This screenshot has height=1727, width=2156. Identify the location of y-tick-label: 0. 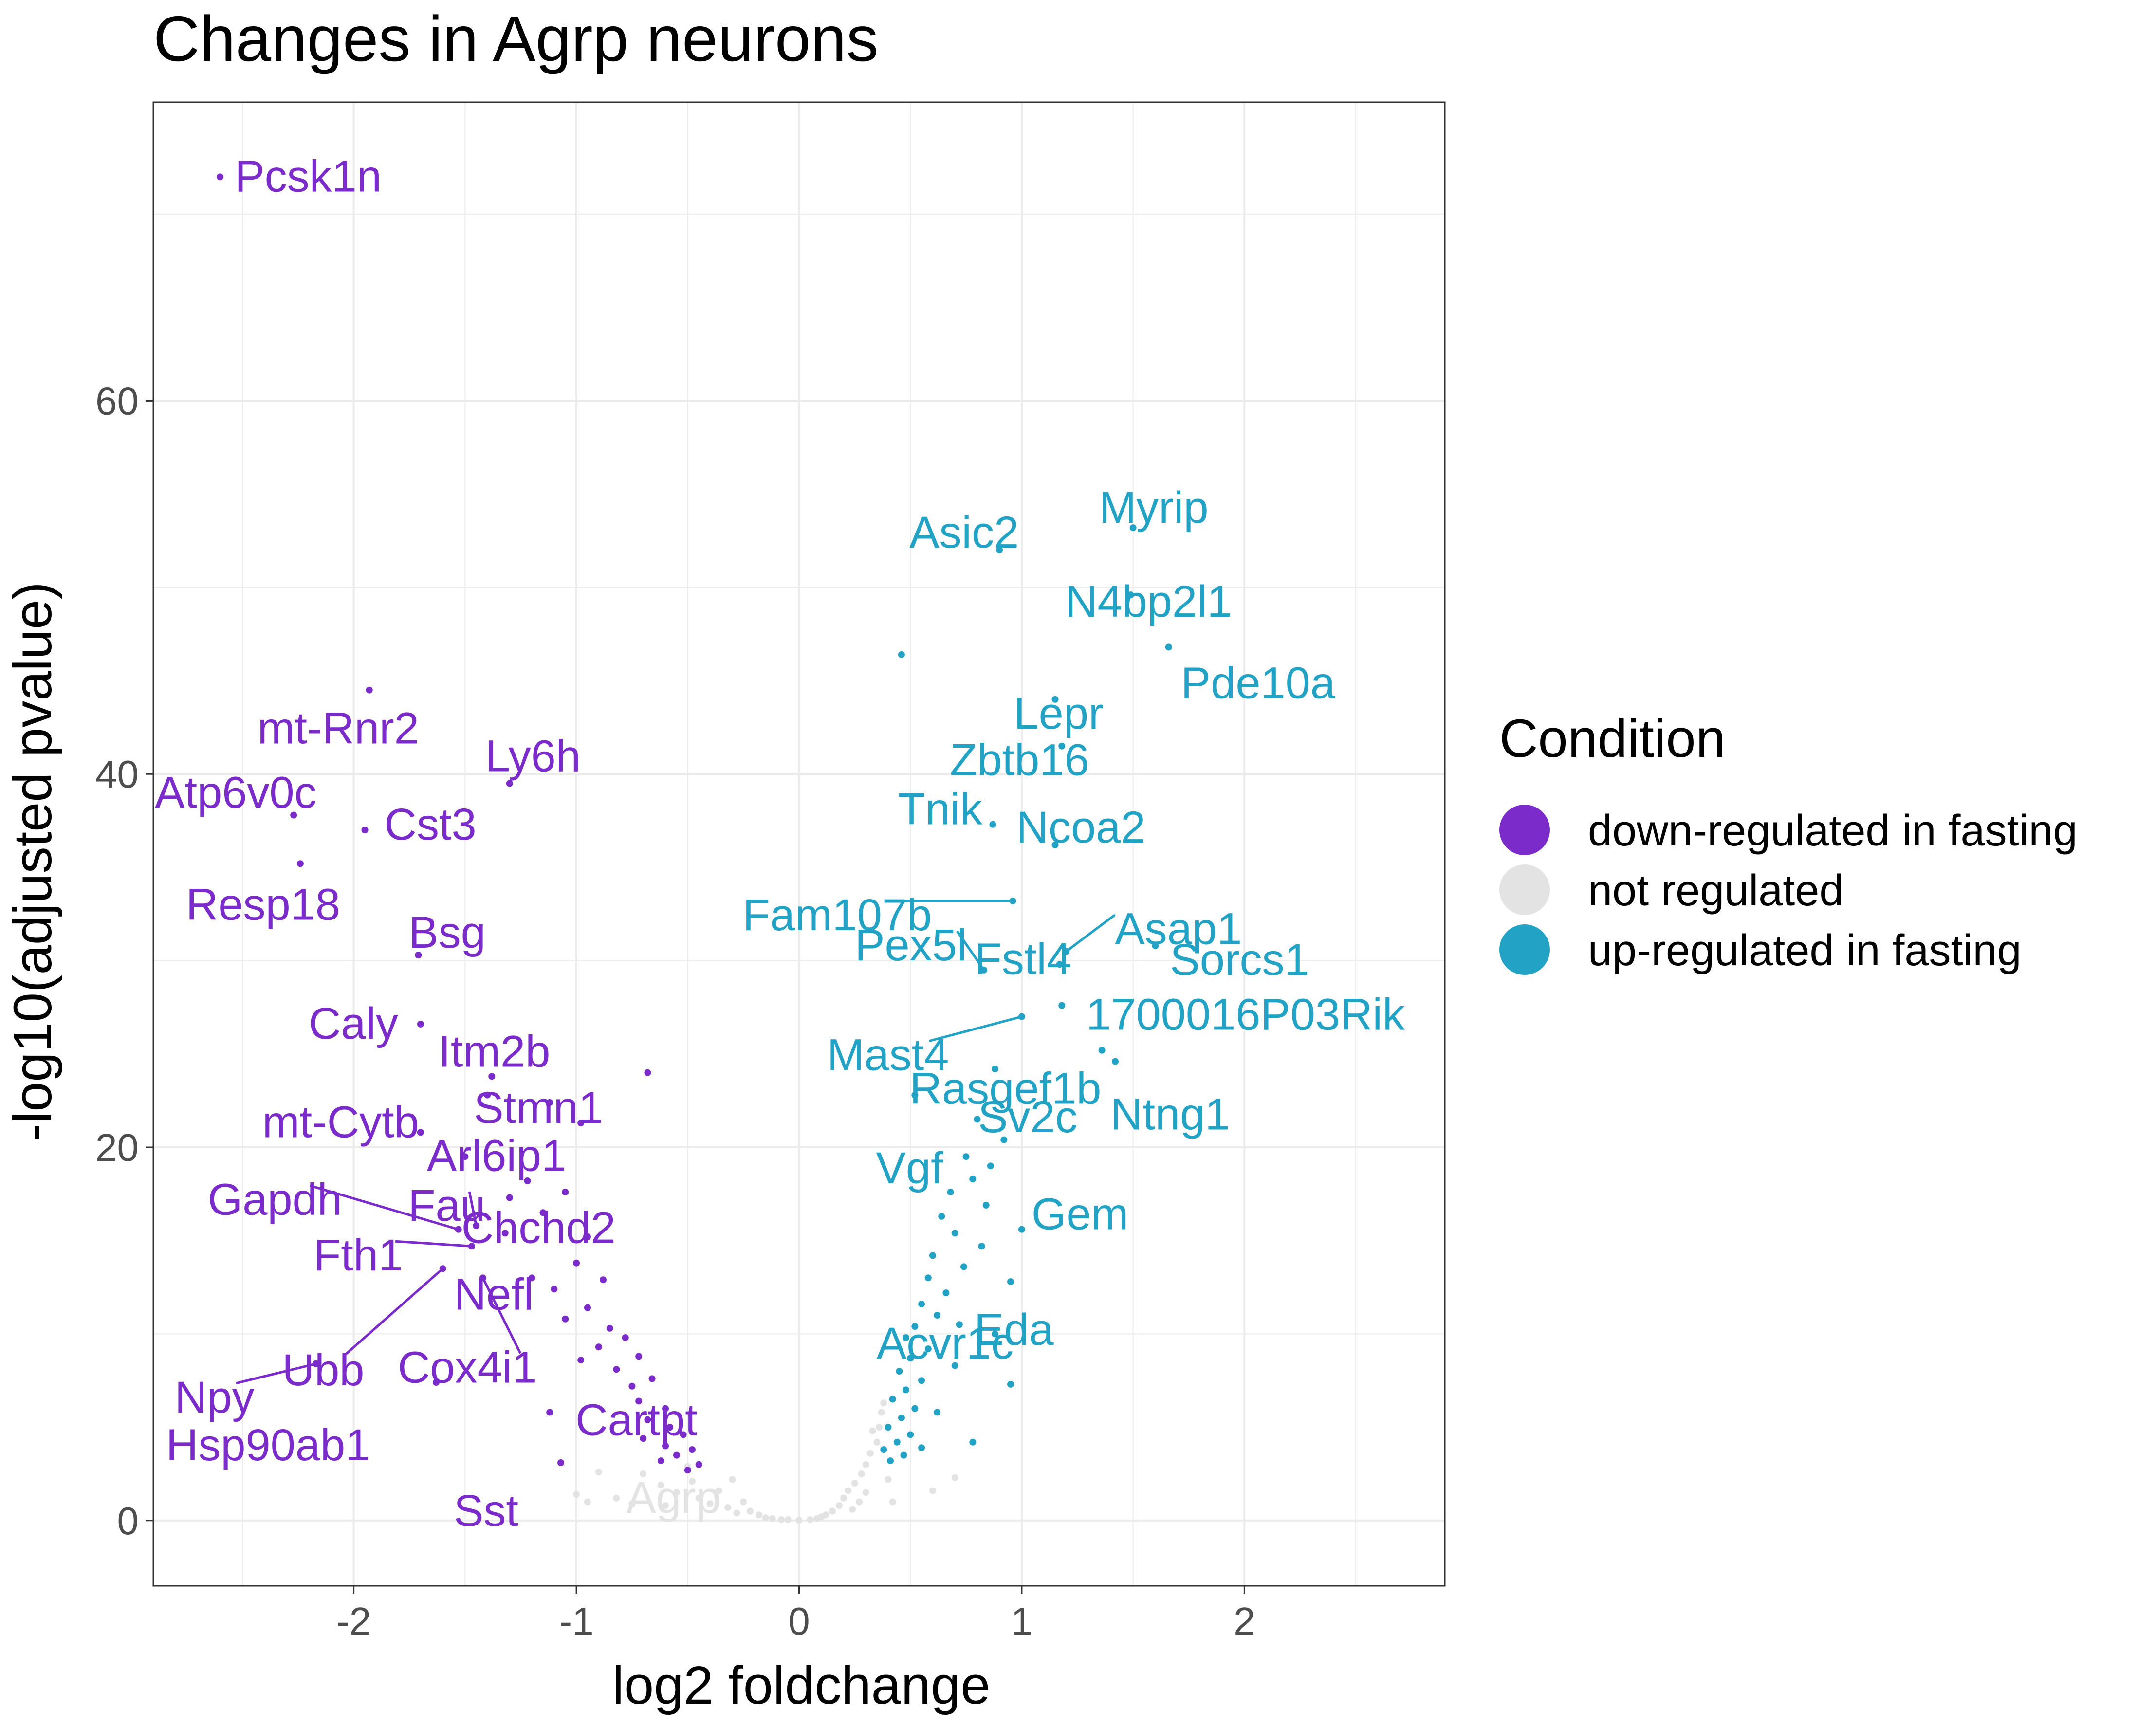
(128, 1521).